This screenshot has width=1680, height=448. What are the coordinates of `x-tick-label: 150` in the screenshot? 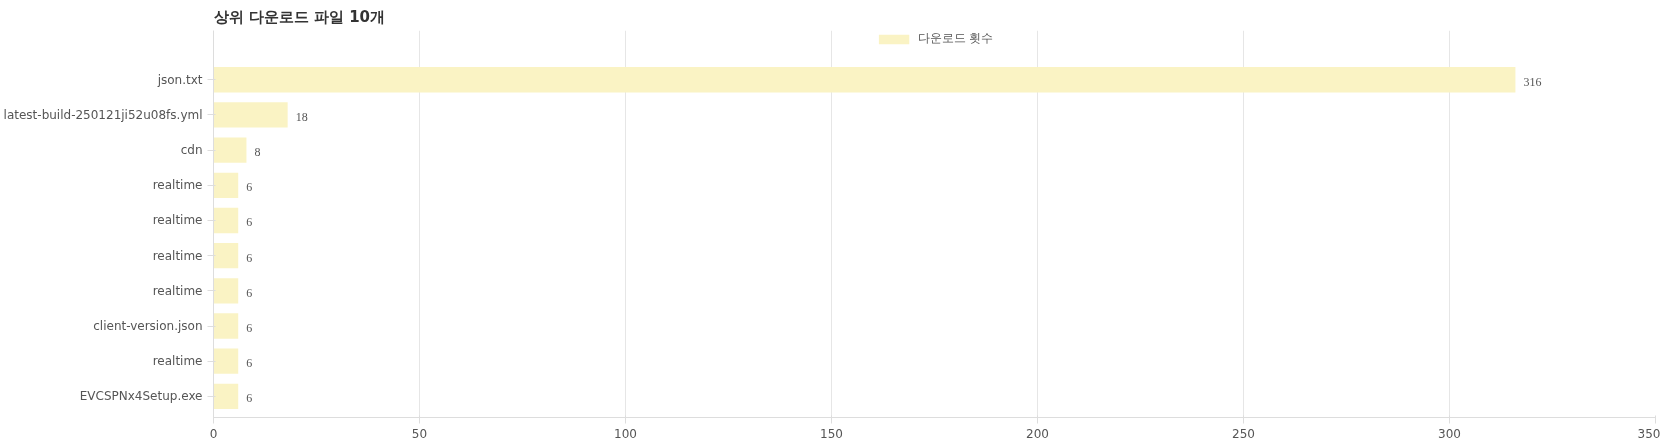 It's located at (831, 433).